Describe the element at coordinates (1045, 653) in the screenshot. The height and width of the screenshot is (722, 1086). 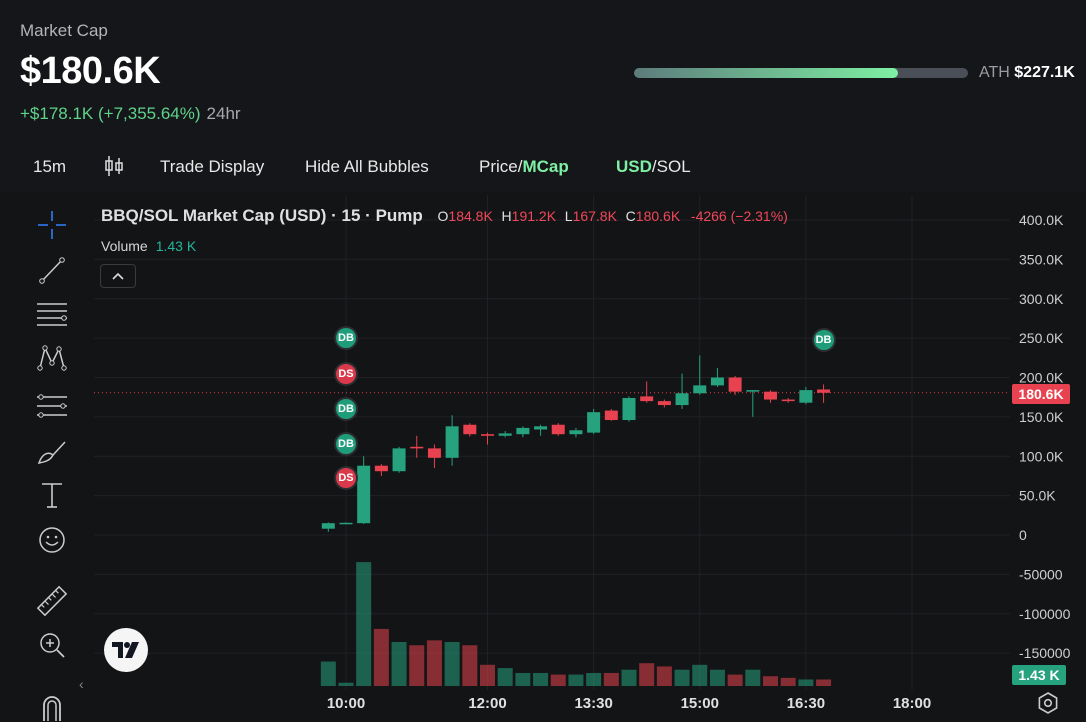
I see `y-axis-tick-label: -150000` at that location.